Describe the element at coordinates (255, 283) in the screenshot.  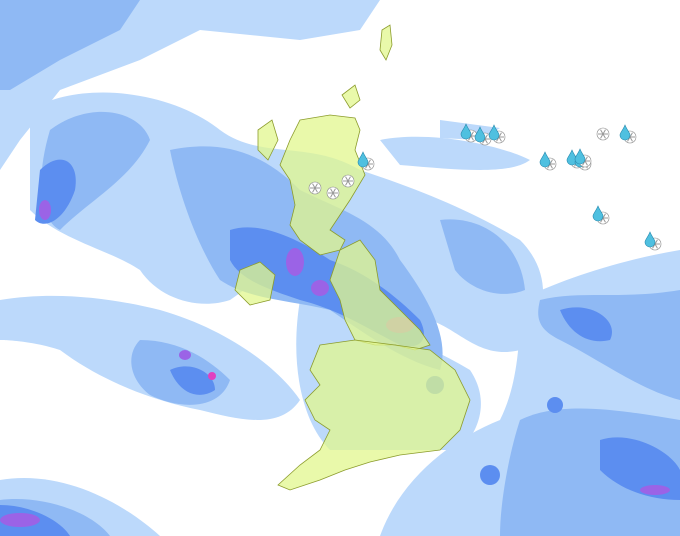
I see `ireland-north` at that location.